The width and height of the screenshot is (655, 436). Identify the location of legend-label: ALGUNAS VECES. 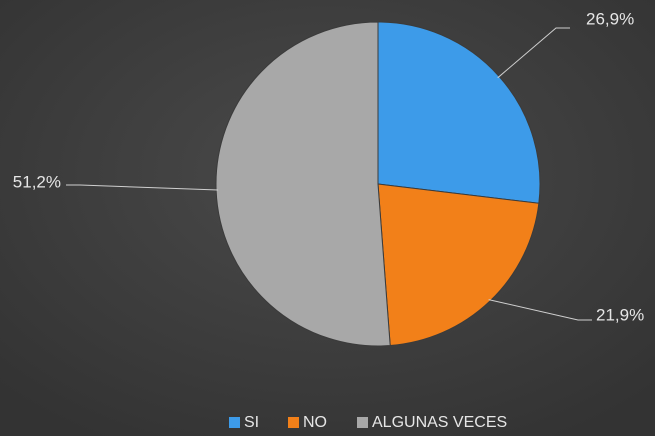
(439, 422).